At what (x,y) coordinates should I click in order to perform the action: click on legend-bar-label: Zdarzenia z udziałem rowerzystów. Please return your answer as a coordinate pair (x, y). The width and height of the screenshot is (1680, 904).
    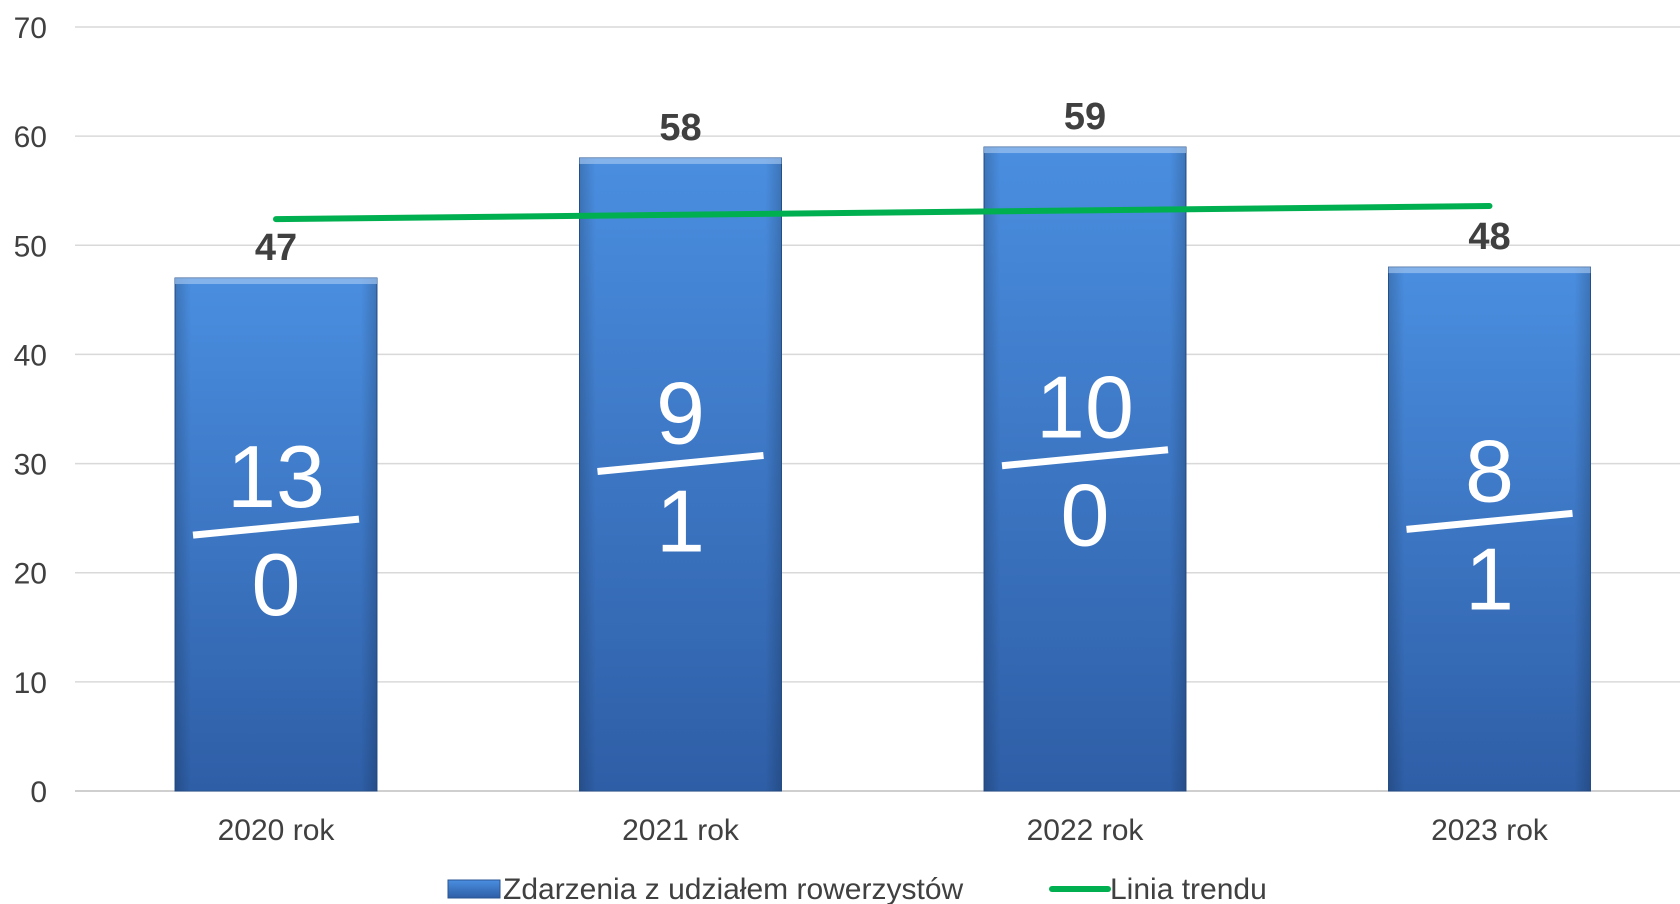
    Looking at the image, I should click on (733, 888).